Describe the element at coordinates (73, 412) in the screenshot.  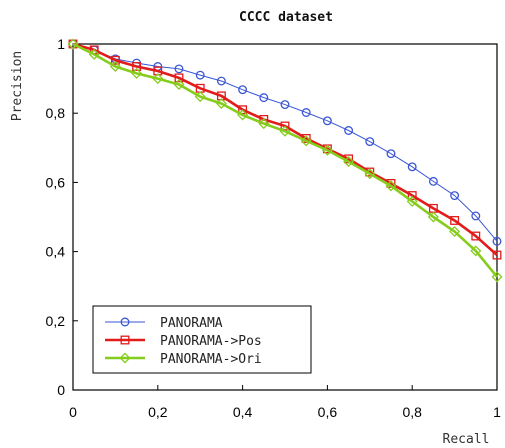
I see `x-tick-label: 0` at that location.